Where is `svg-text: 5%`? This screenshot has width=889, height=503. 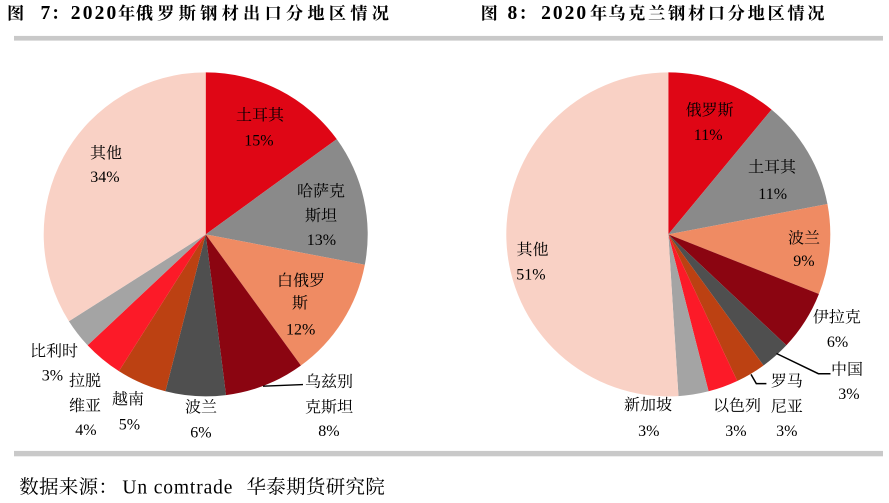
svg-text: 5% is located at coordinates (129, 424).